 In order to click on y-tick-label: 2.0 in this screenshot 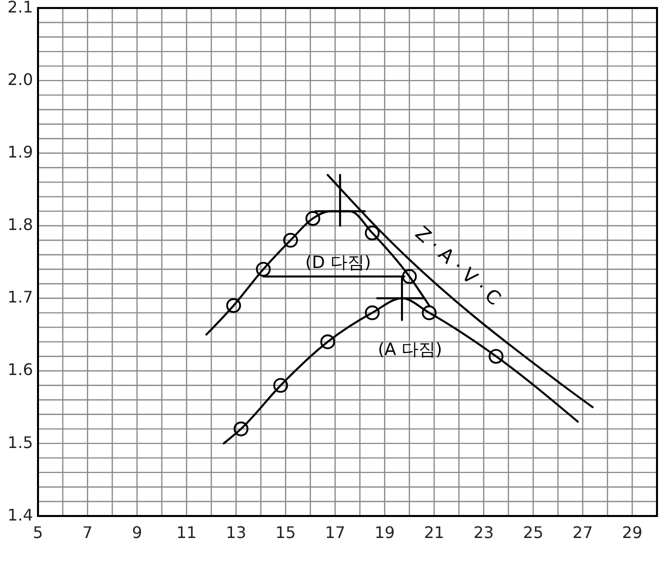, I will do `click(20, 79)`.